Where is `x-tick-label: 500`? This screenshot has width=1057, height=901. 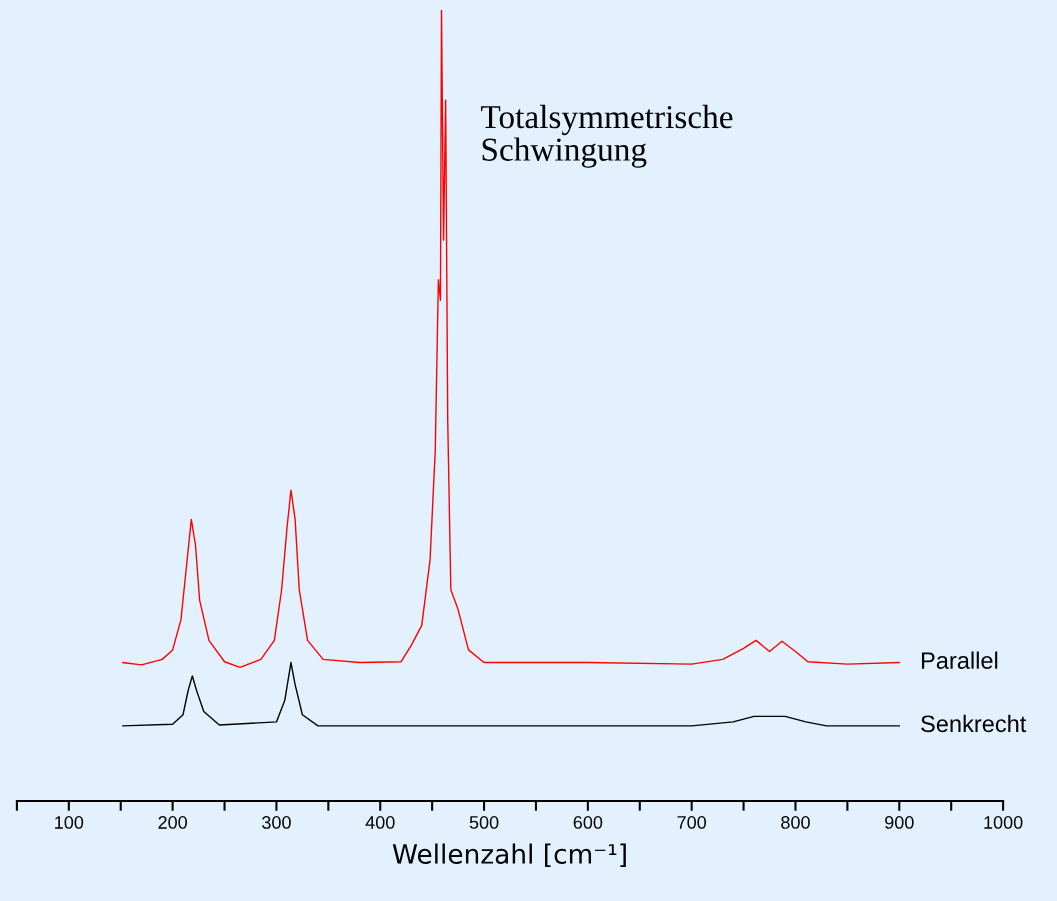 x-tick-label: 500 is located at coordinates (484, 822).